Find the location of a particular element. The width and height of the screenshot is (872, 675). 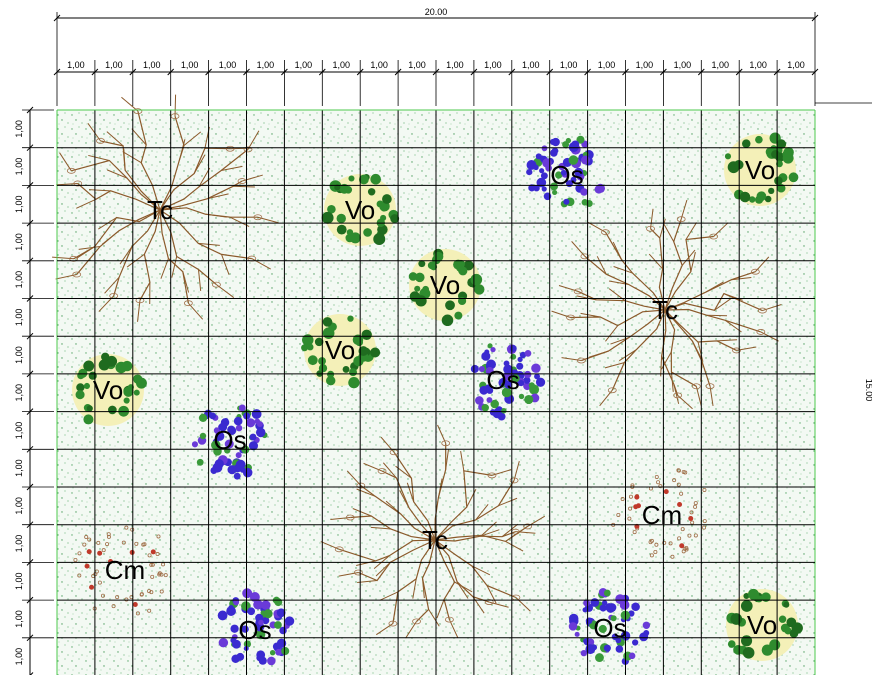

total-height: 15.00 is located at coordinates (868, 390).